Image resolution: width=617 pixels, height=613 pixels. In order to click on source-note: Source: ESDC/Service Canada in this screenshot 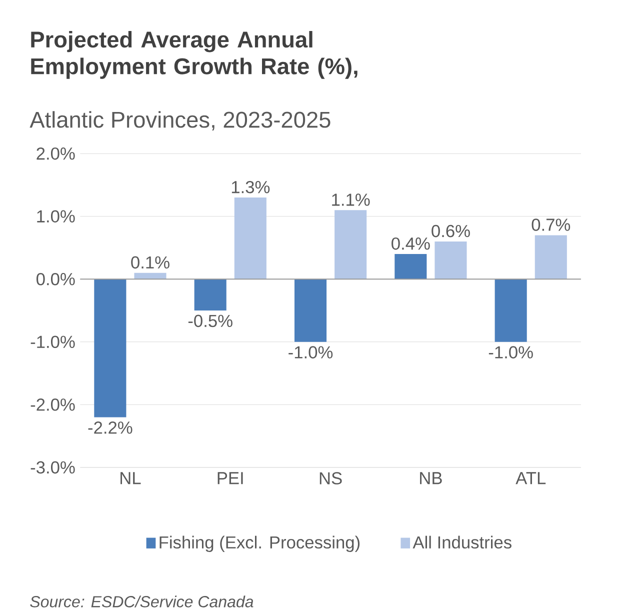, I will do `click(142, 602)`.